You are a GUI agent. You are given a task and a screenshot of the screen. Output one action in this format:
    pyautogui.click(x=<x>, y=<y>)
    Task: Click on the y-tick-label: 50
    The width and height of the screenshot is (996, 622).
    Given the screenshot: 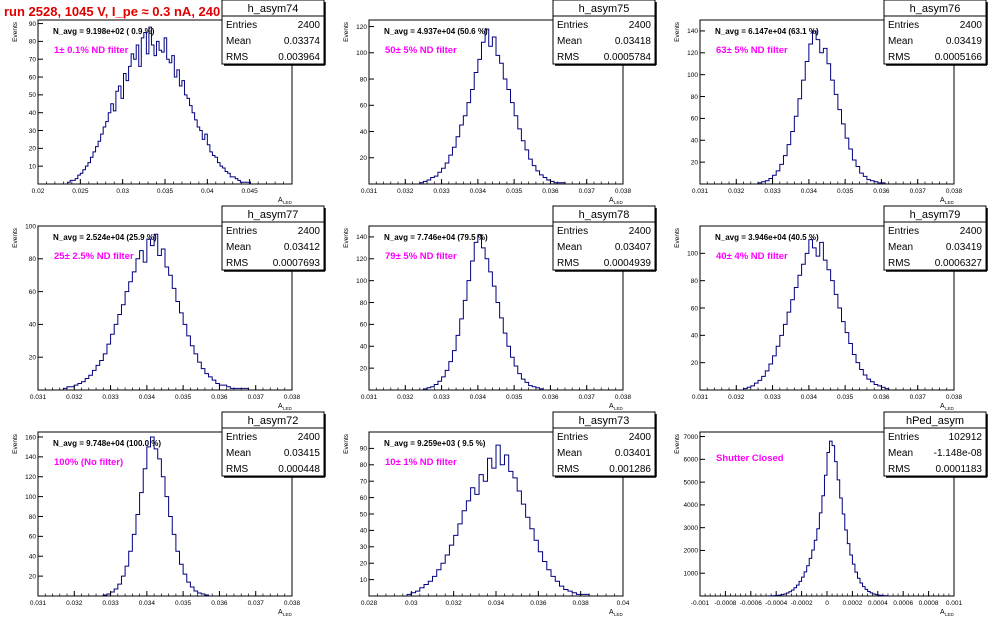 What is the action you would take?
    pyautogui.click(x=364, y=514)
    